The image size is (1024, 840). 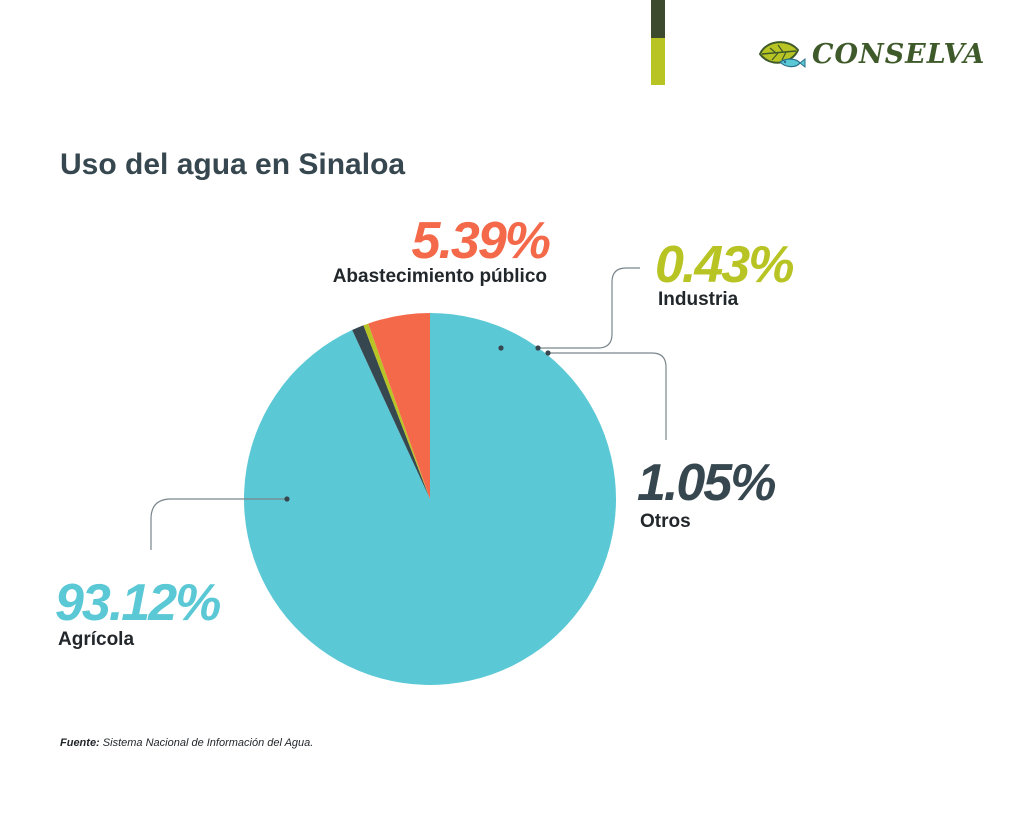 What do you see at coordinates (287, 499) in the screenshot?
I see `leader-dot-agricola` at bounding box center [287, 499].